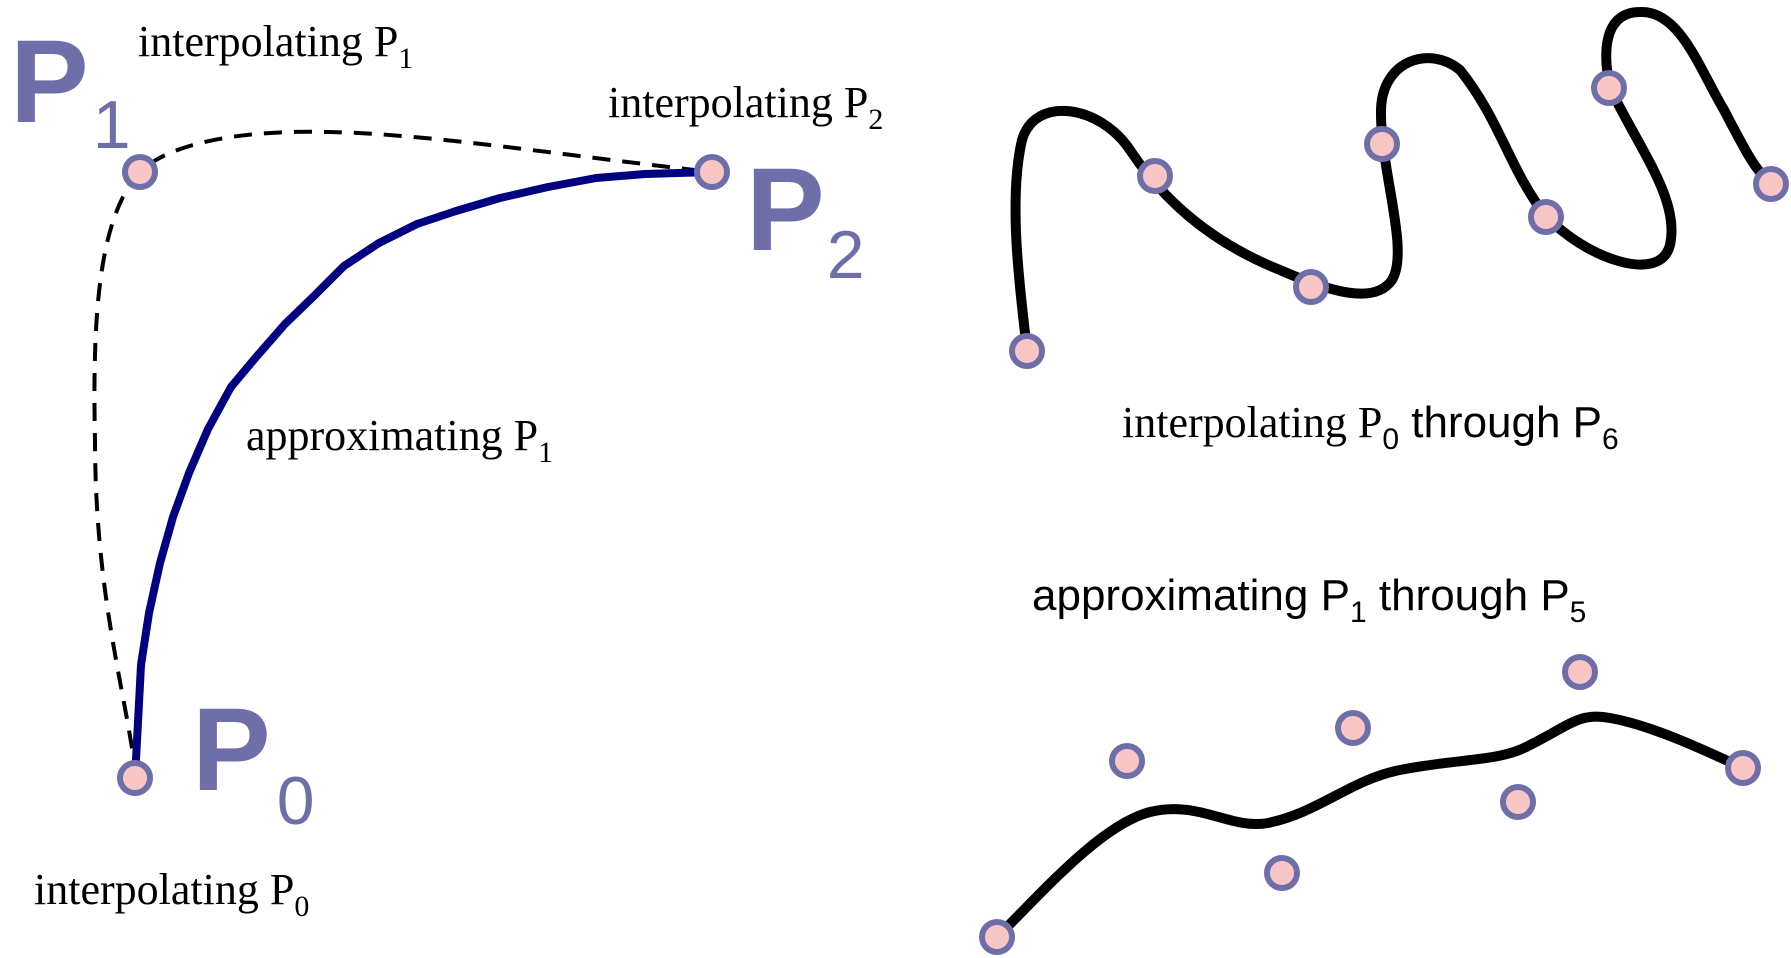 Image resolution: width=1791 pixels, height=958 pixels. Describe the element at coordinates (1370, 826) in the screenshot. I see `approximating-spline` at that location.